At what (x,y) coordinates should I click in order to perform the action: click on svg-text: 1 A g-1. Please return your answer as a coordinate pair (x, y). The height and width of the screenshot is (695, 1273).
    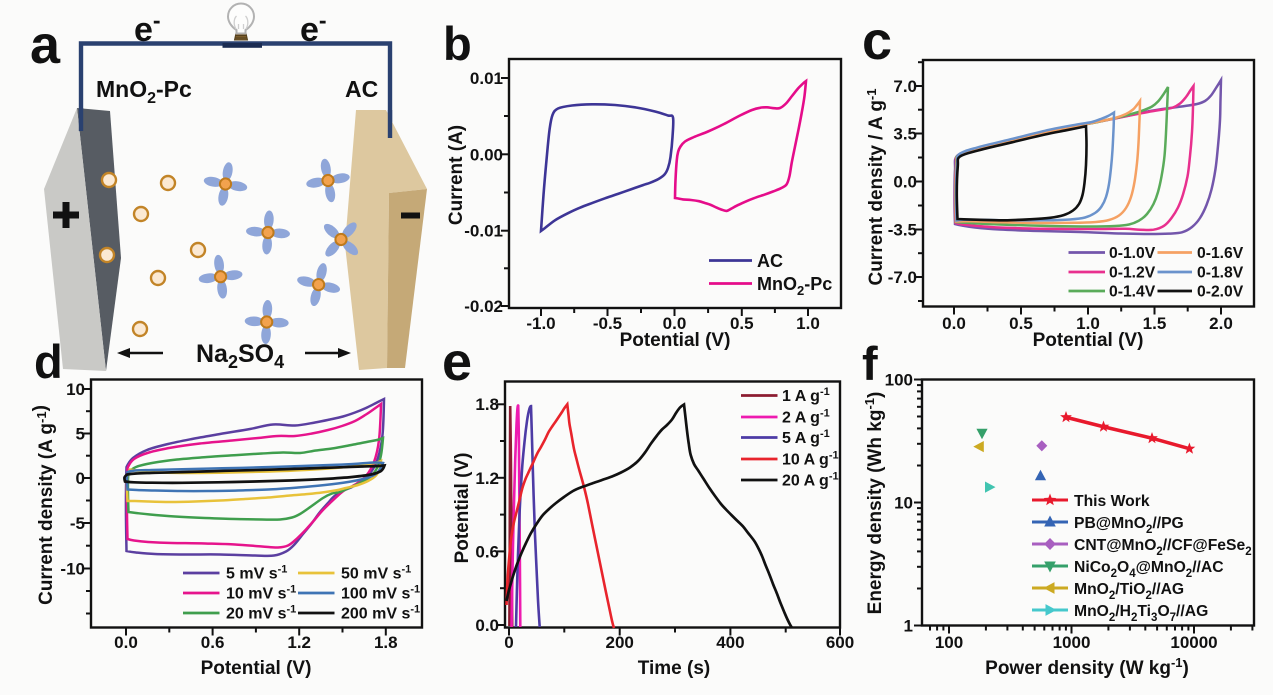
    Looking at the image, I should click on (806, 395).